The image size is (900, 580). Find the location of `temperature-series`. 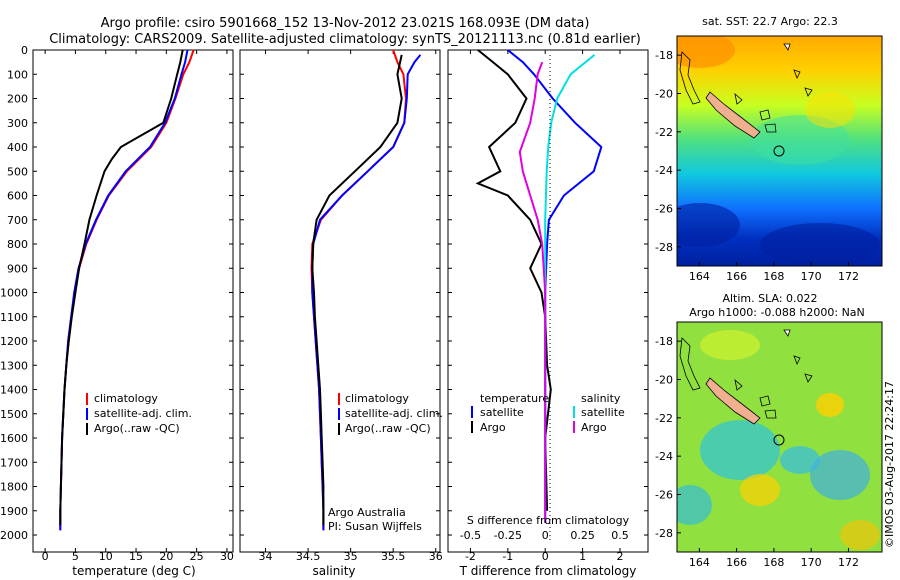

temperature-series is located at coordinates (127, 290).